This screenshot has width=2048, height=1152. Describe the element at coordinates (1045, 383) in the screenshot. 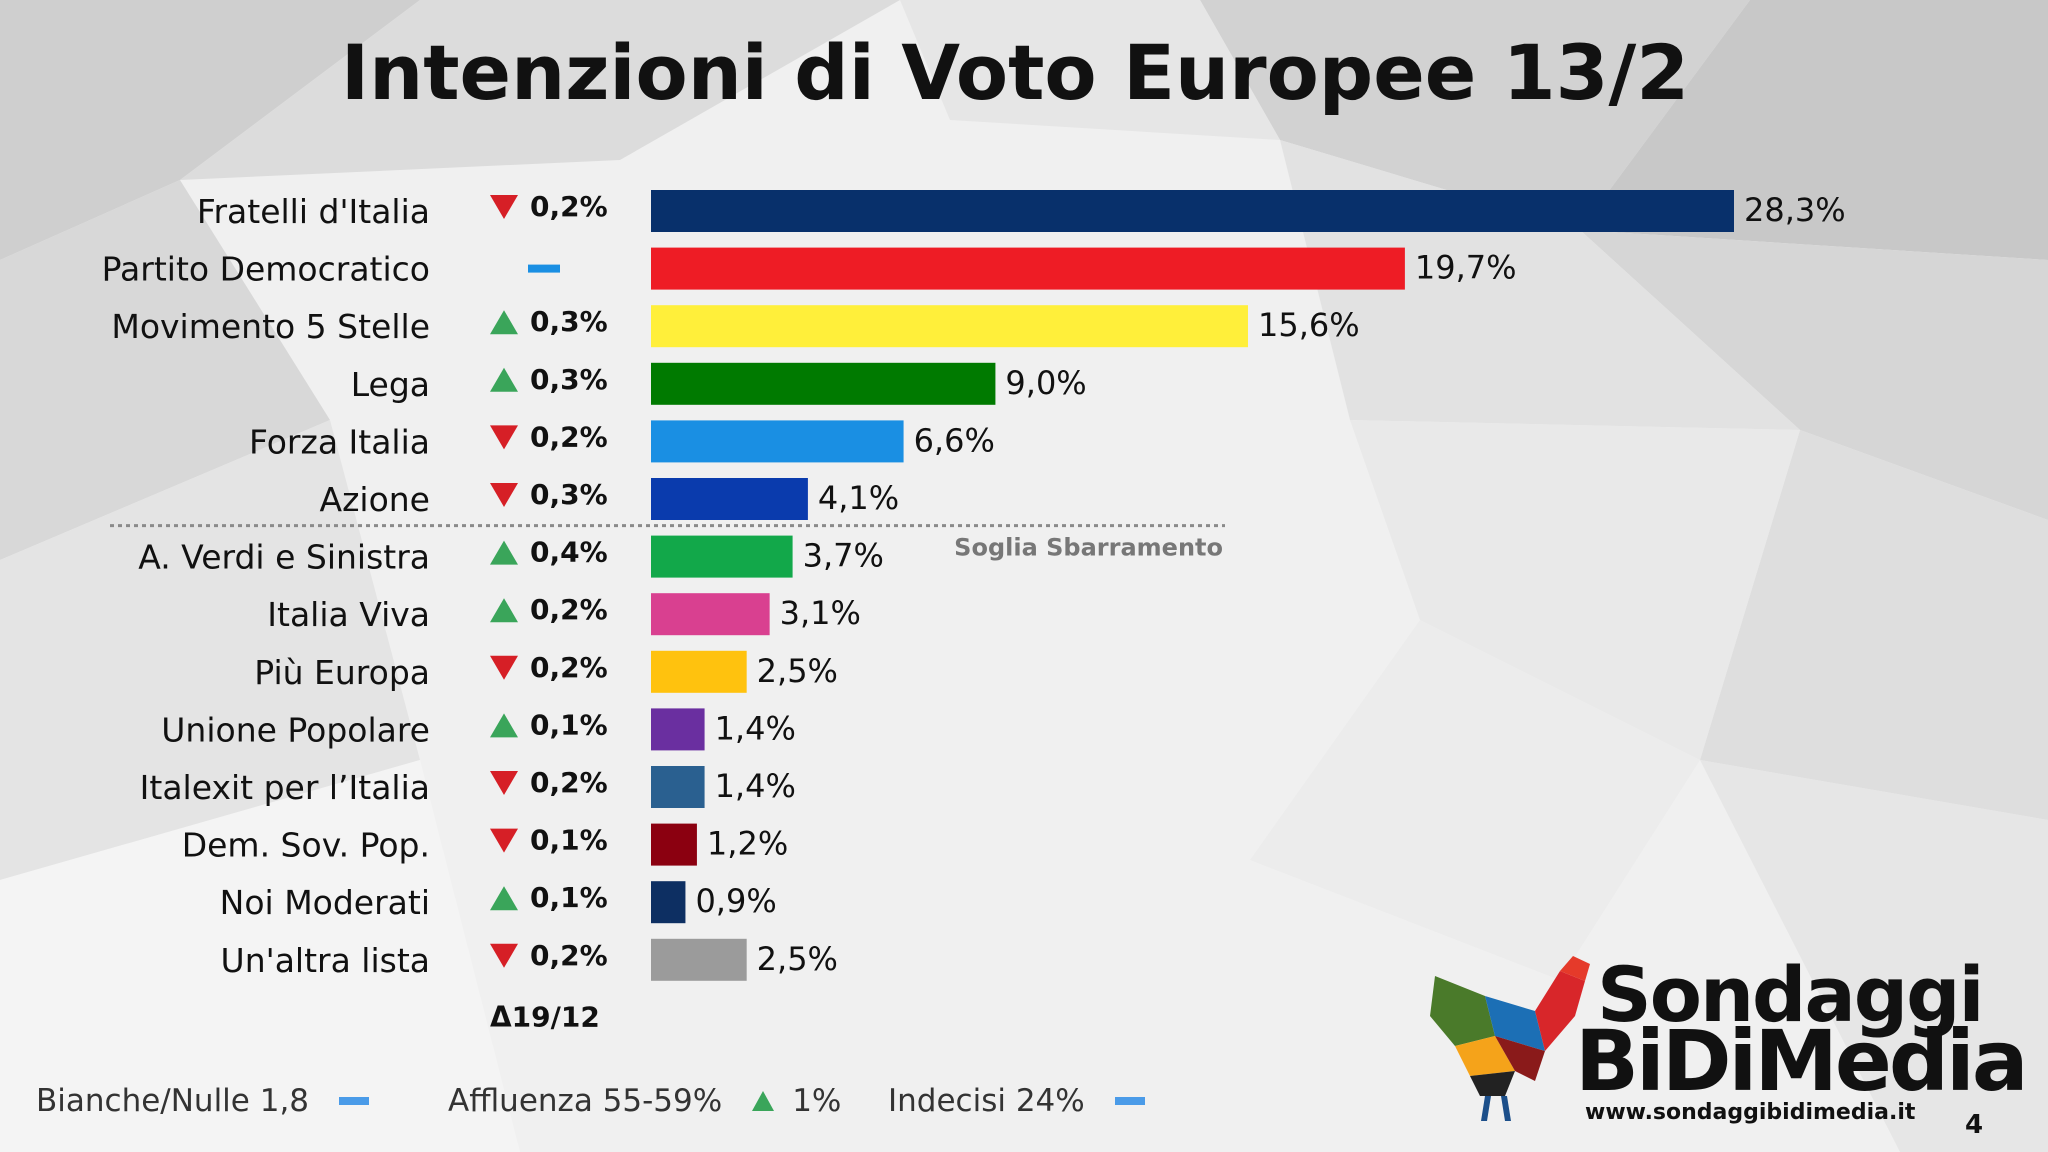

I see `bar-value-label: 9,0%` at that location.